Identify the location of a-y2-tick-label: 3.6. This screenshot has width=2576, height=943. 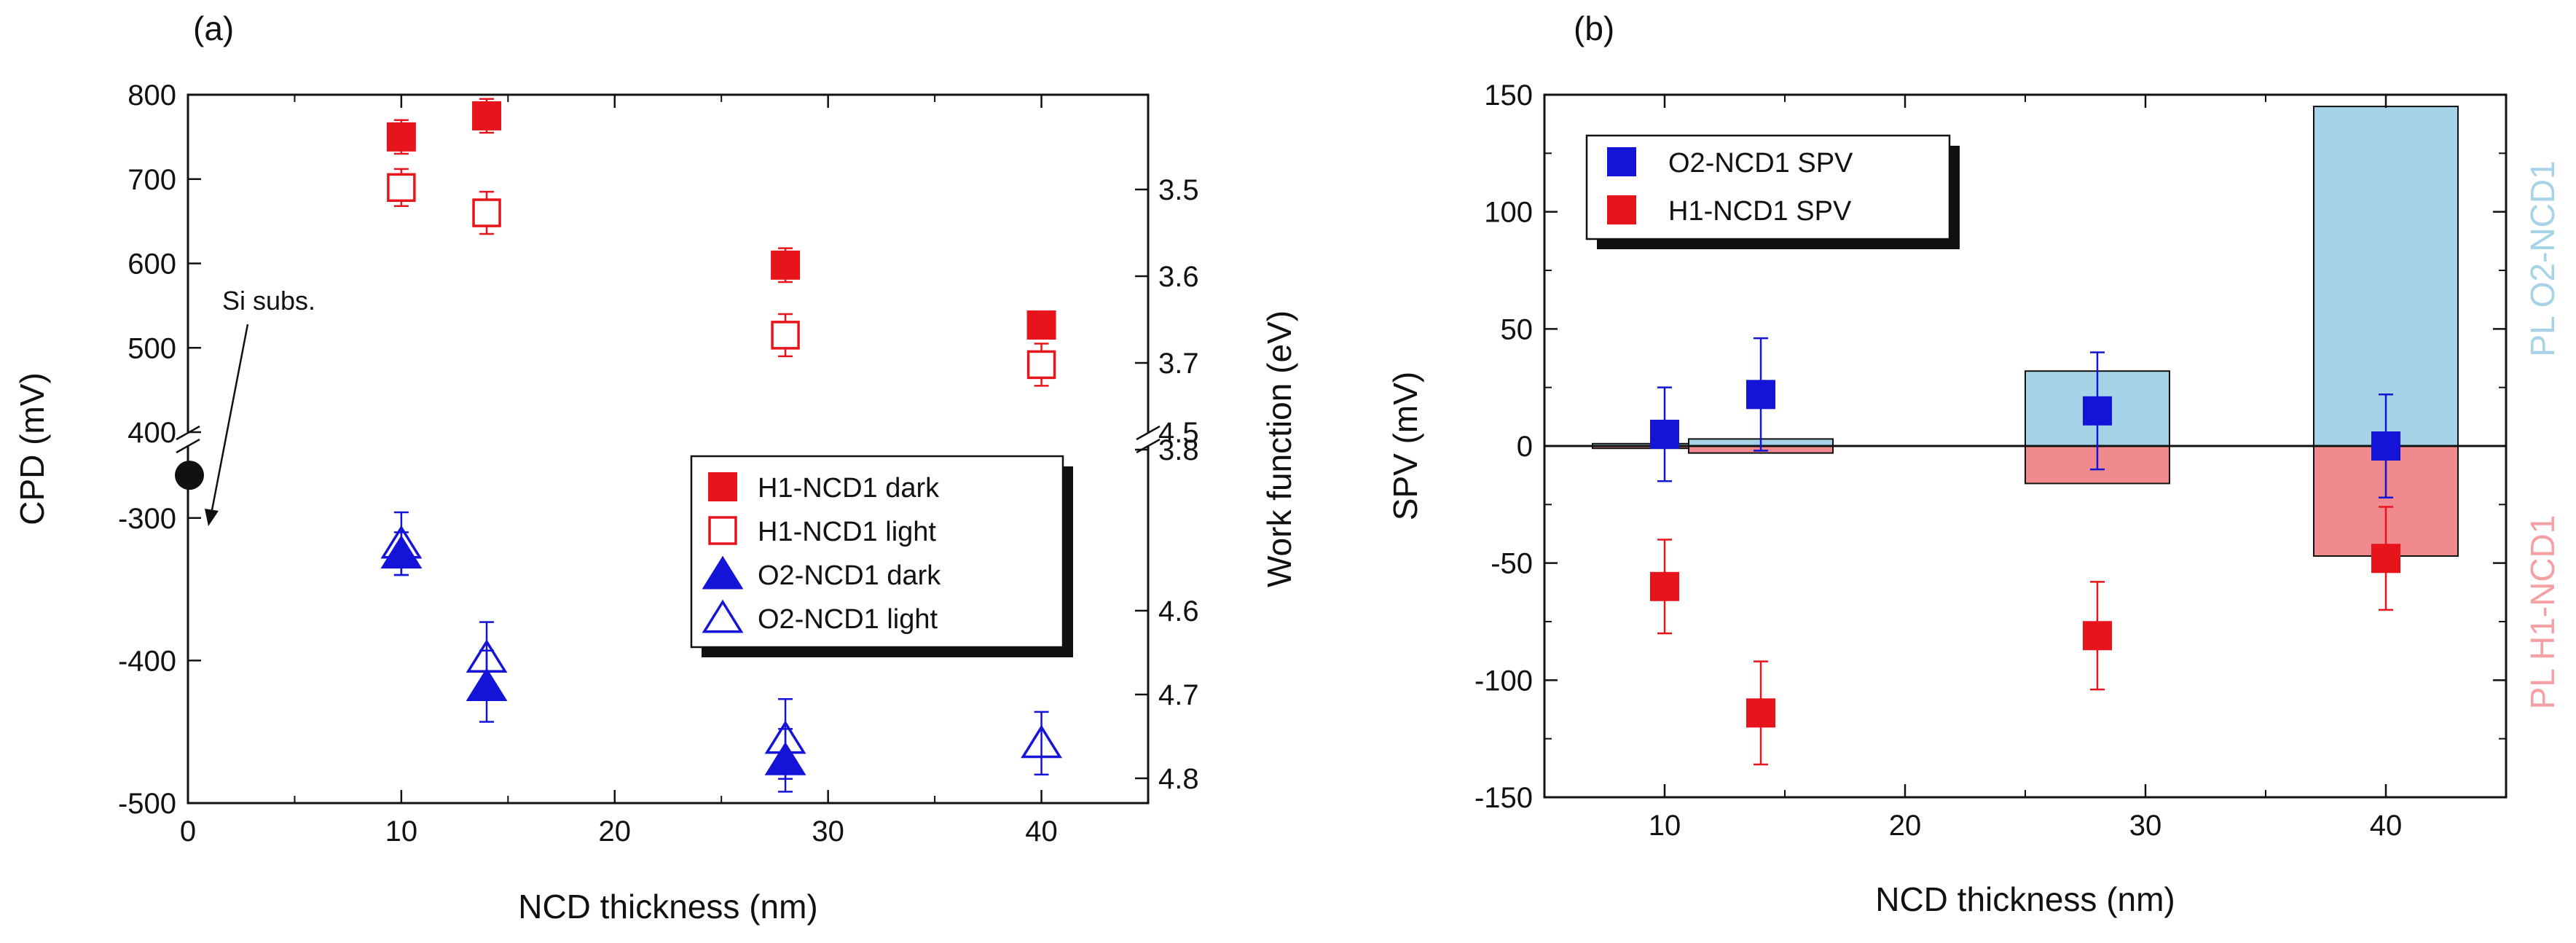
(1178, 277).